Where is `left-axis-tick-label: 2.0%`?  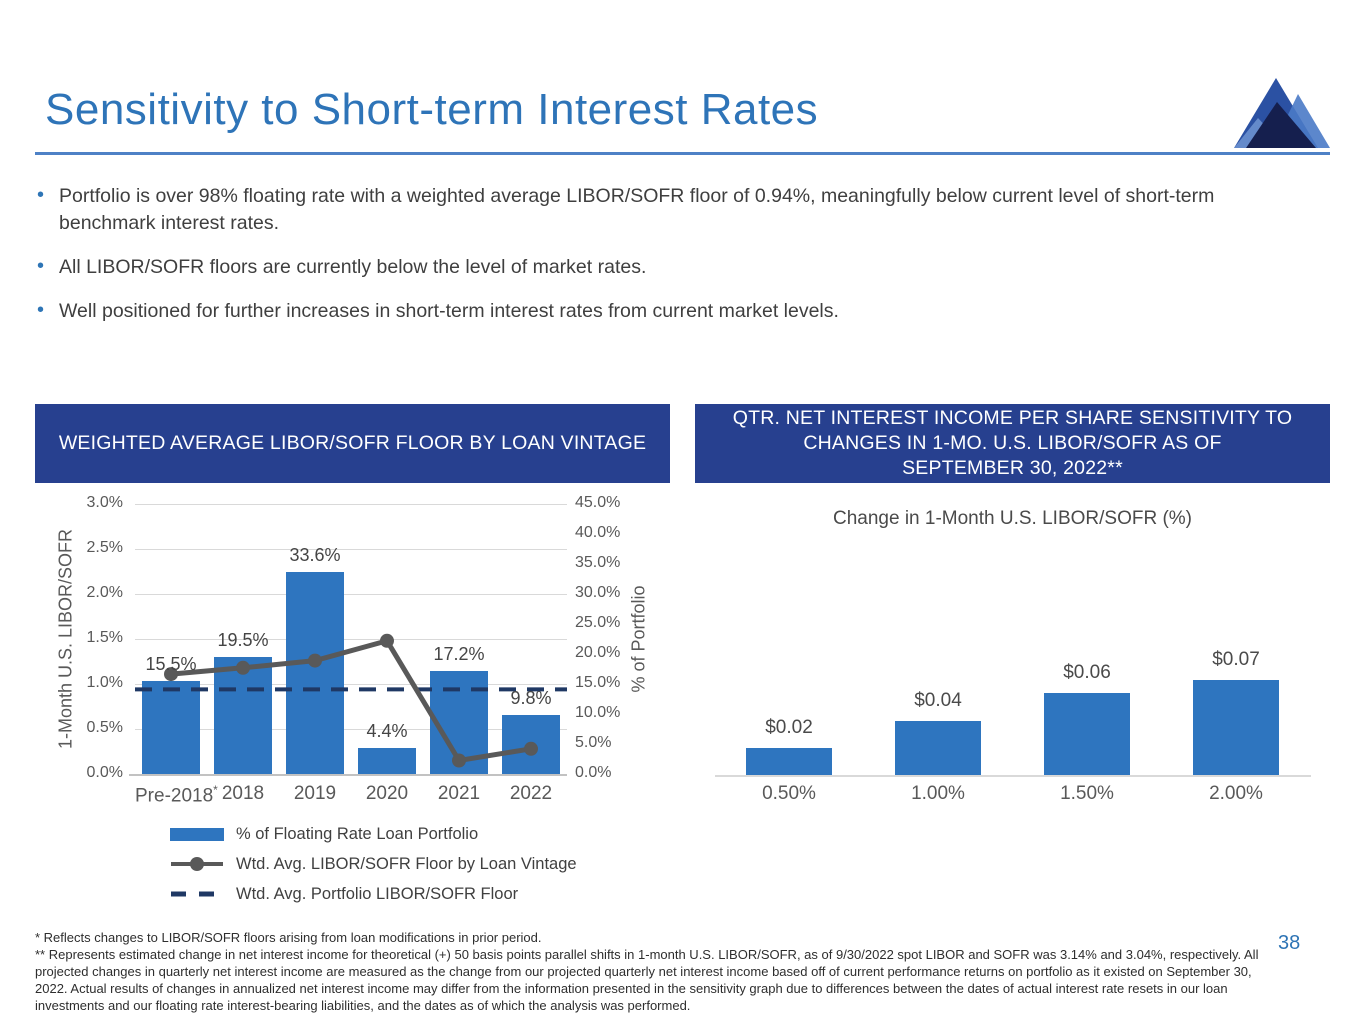
left-axis-tick-label: 2.0% is located at coordinates (104, 592).